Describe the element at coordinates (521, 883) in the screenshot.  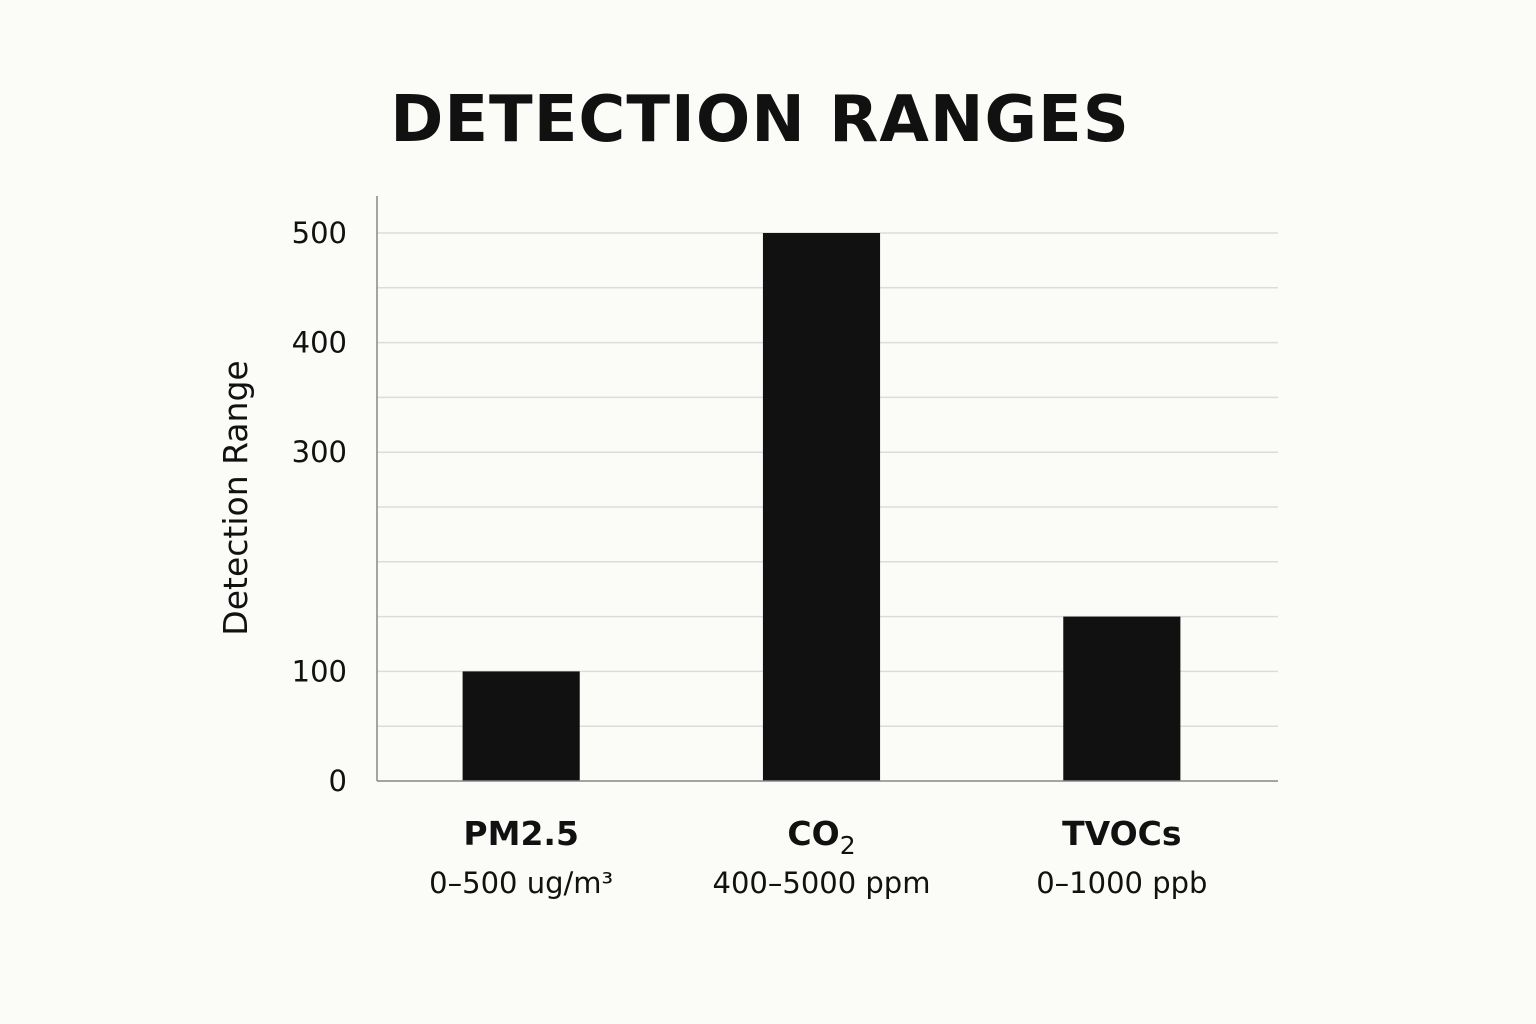
I see `category-range-label: 0–500 ug/m³` at that location.